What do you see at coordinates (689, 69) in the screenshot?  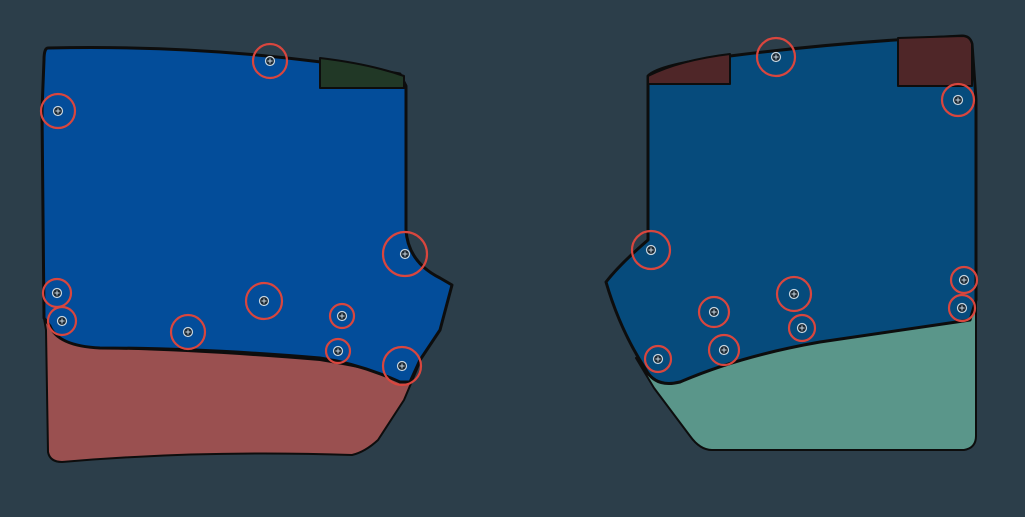 I see `right-corner-tab-left` at bounding box center [689, 69].